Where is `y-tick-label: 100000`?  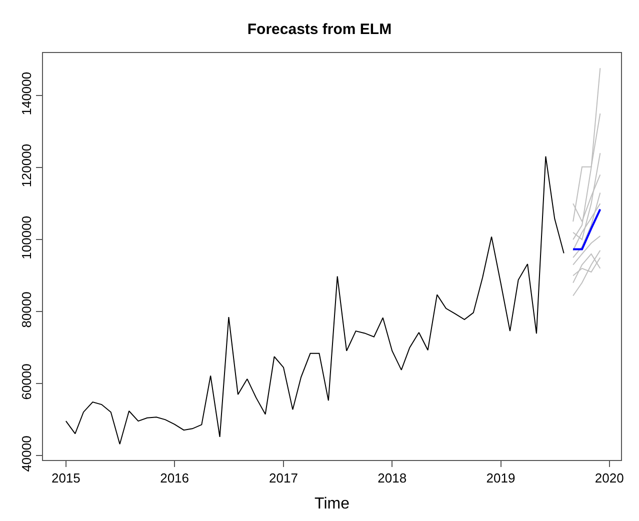
y-tick-label: 100000 is located at coordinates (26, 238).